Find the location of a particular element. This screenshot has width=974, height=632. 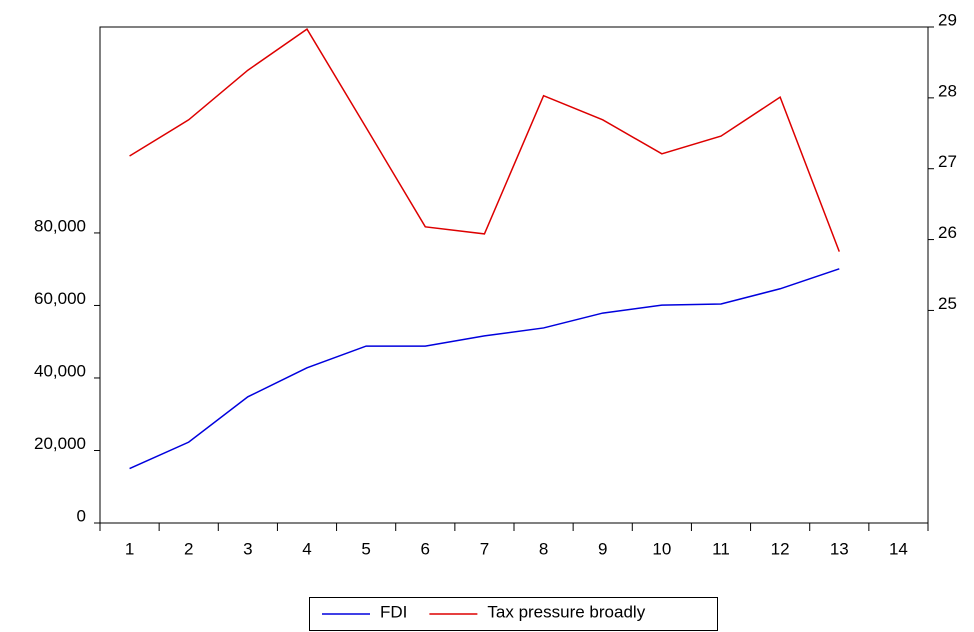

x-tick-label: 11 is located at coordinates (721, 548).